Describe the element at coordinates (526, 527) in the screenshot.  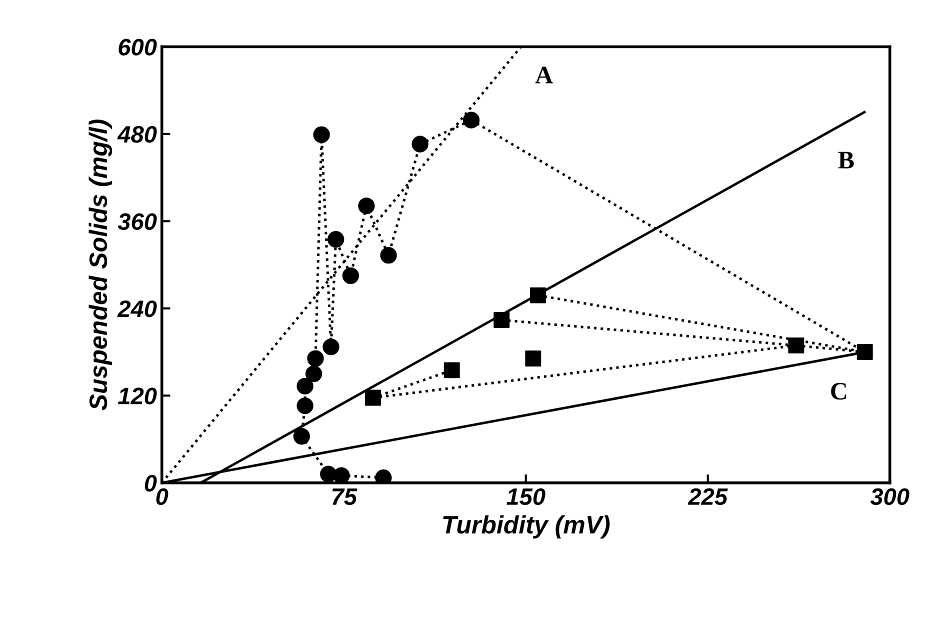
I see `x-axis-title: Turbidity (mV)` at that location.